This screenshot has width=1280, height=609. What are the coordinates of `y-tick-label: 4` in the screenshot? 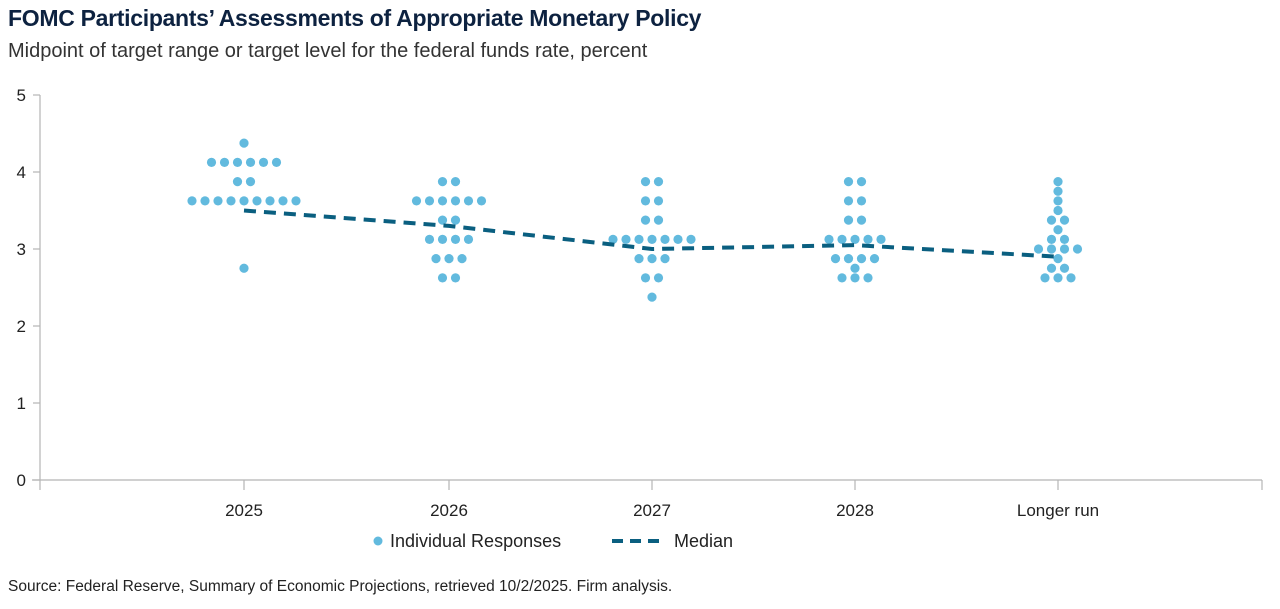 It's located at (21, 172).